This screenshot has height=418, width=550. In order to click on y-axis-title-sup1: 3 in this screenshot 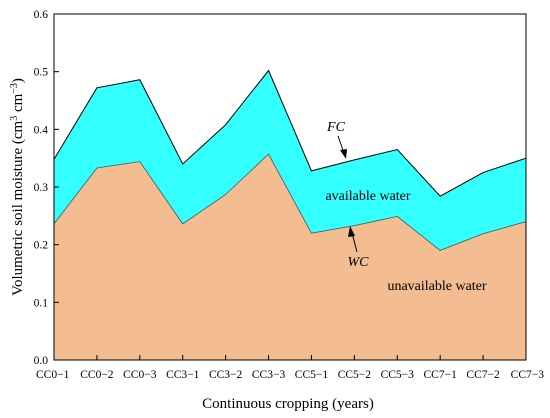, I will do `click(14, 118)`.